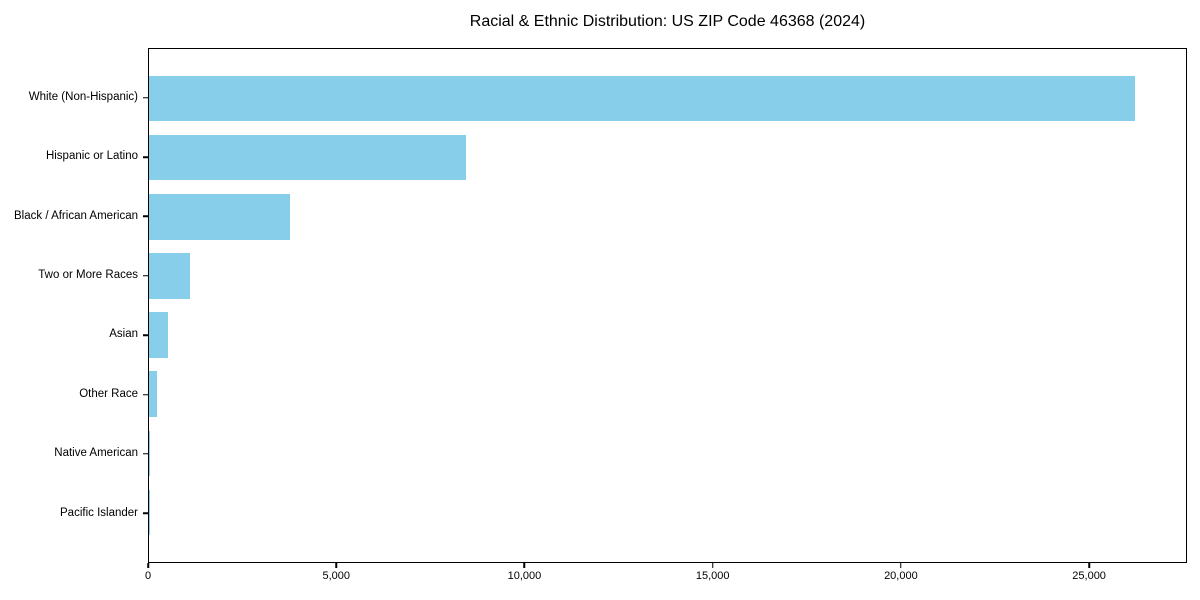  I want to click on category-label: Pacific Islander, so click(99, 512).